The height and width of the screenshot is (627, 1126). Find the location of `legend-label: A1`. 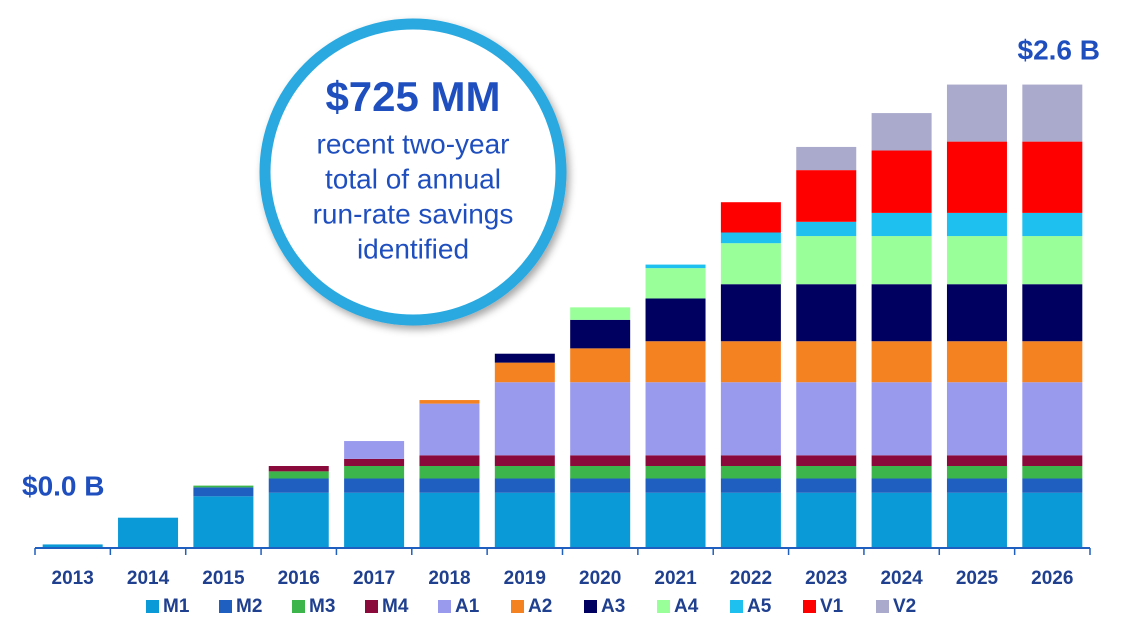

legend-label: A1 is located at coordinates (467, 606).